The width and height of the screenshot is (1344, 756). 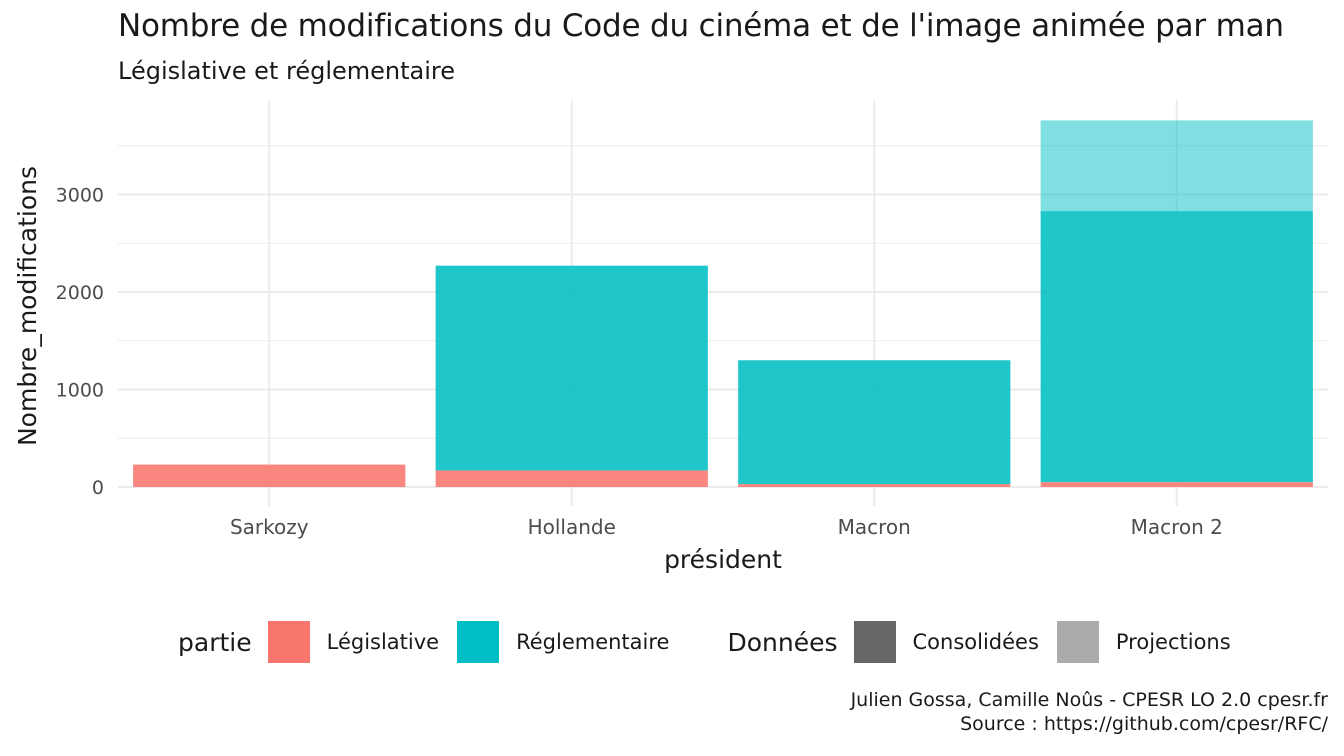 I want to click on x-tick-label: Sarkozy, so click(x=269, y=527).